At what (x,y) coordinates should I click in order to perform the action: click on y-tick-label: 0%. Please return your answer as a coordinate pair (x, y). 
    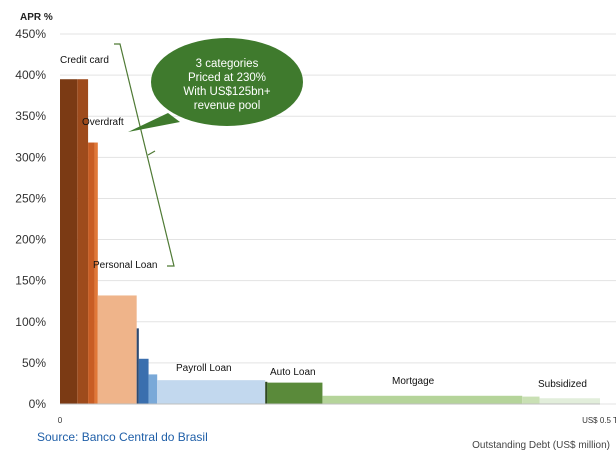
    Looking at the image, I should click on (38, 404).